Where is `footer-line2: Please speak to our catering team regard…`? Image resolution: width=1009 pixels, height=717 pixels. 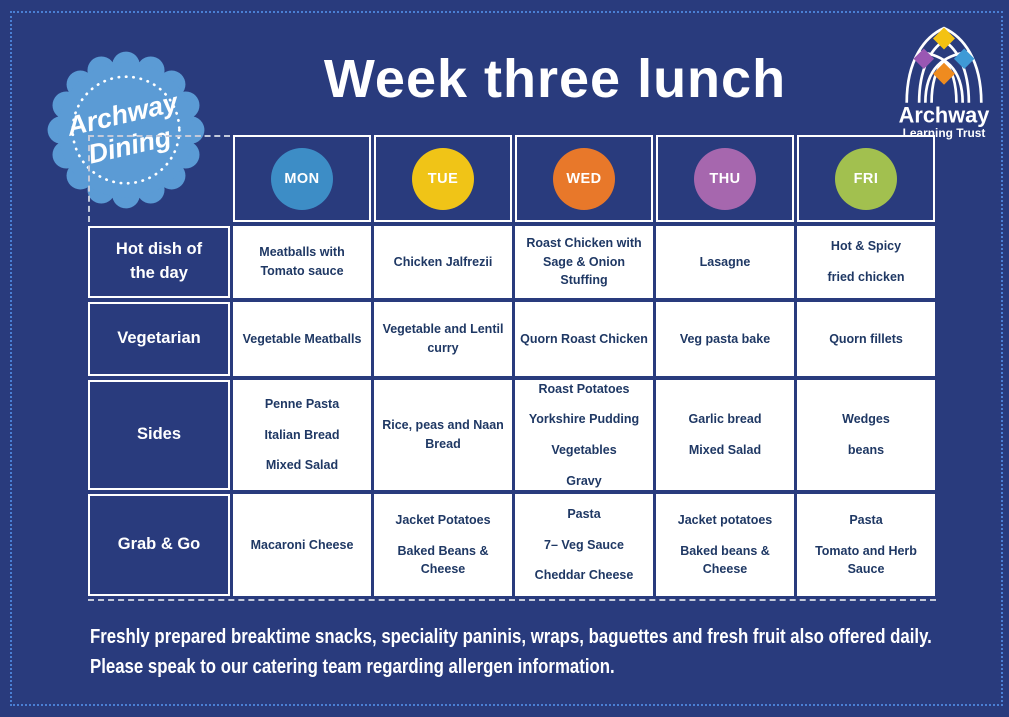 footer-line2: Please speak to our catering team regard… is located at coordinates (352, 667).